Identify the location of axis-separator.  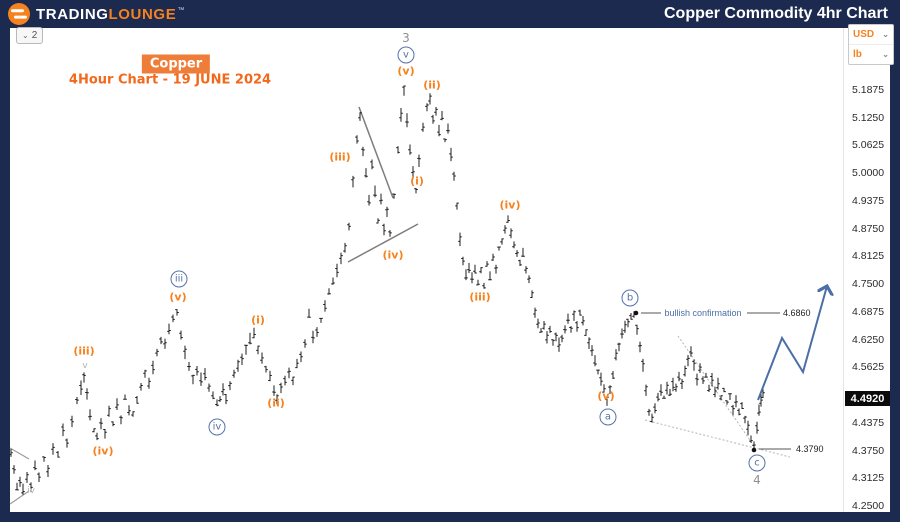
(843, 270).